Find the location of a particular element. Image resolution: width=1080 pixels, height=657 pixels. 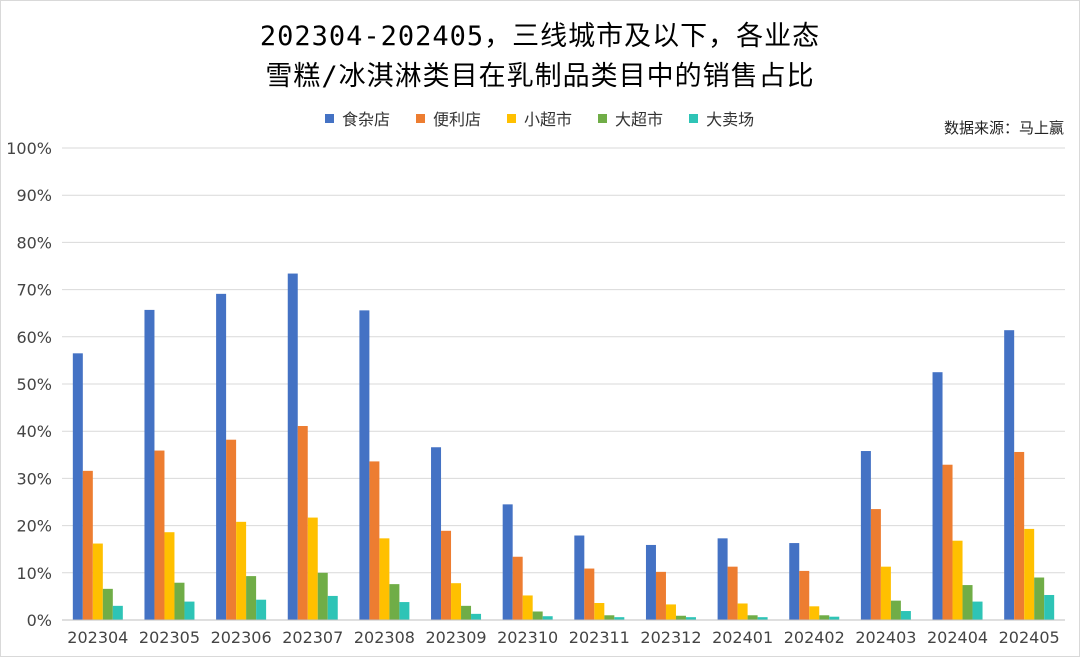

x-tick-label: 202308 is located at coordinates (384, 637).